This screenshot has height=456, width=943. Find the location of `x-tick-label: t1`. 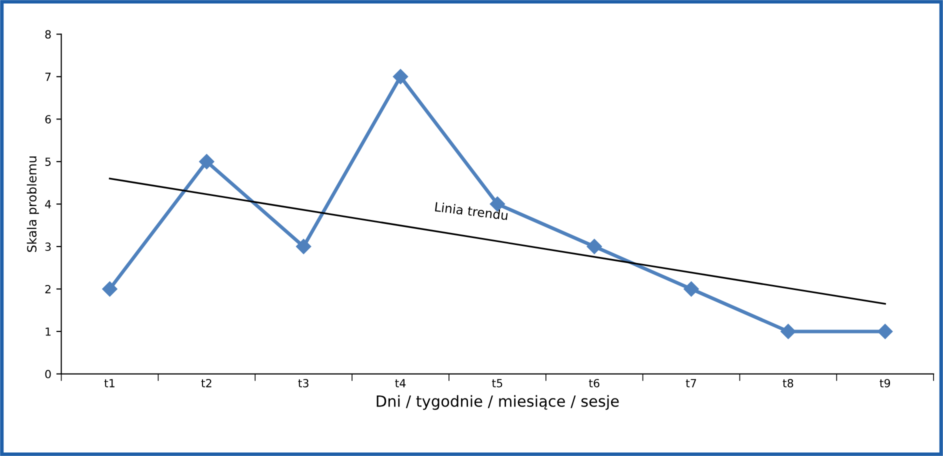

x-tick-label: t1 is located at coordinates (109, 383).